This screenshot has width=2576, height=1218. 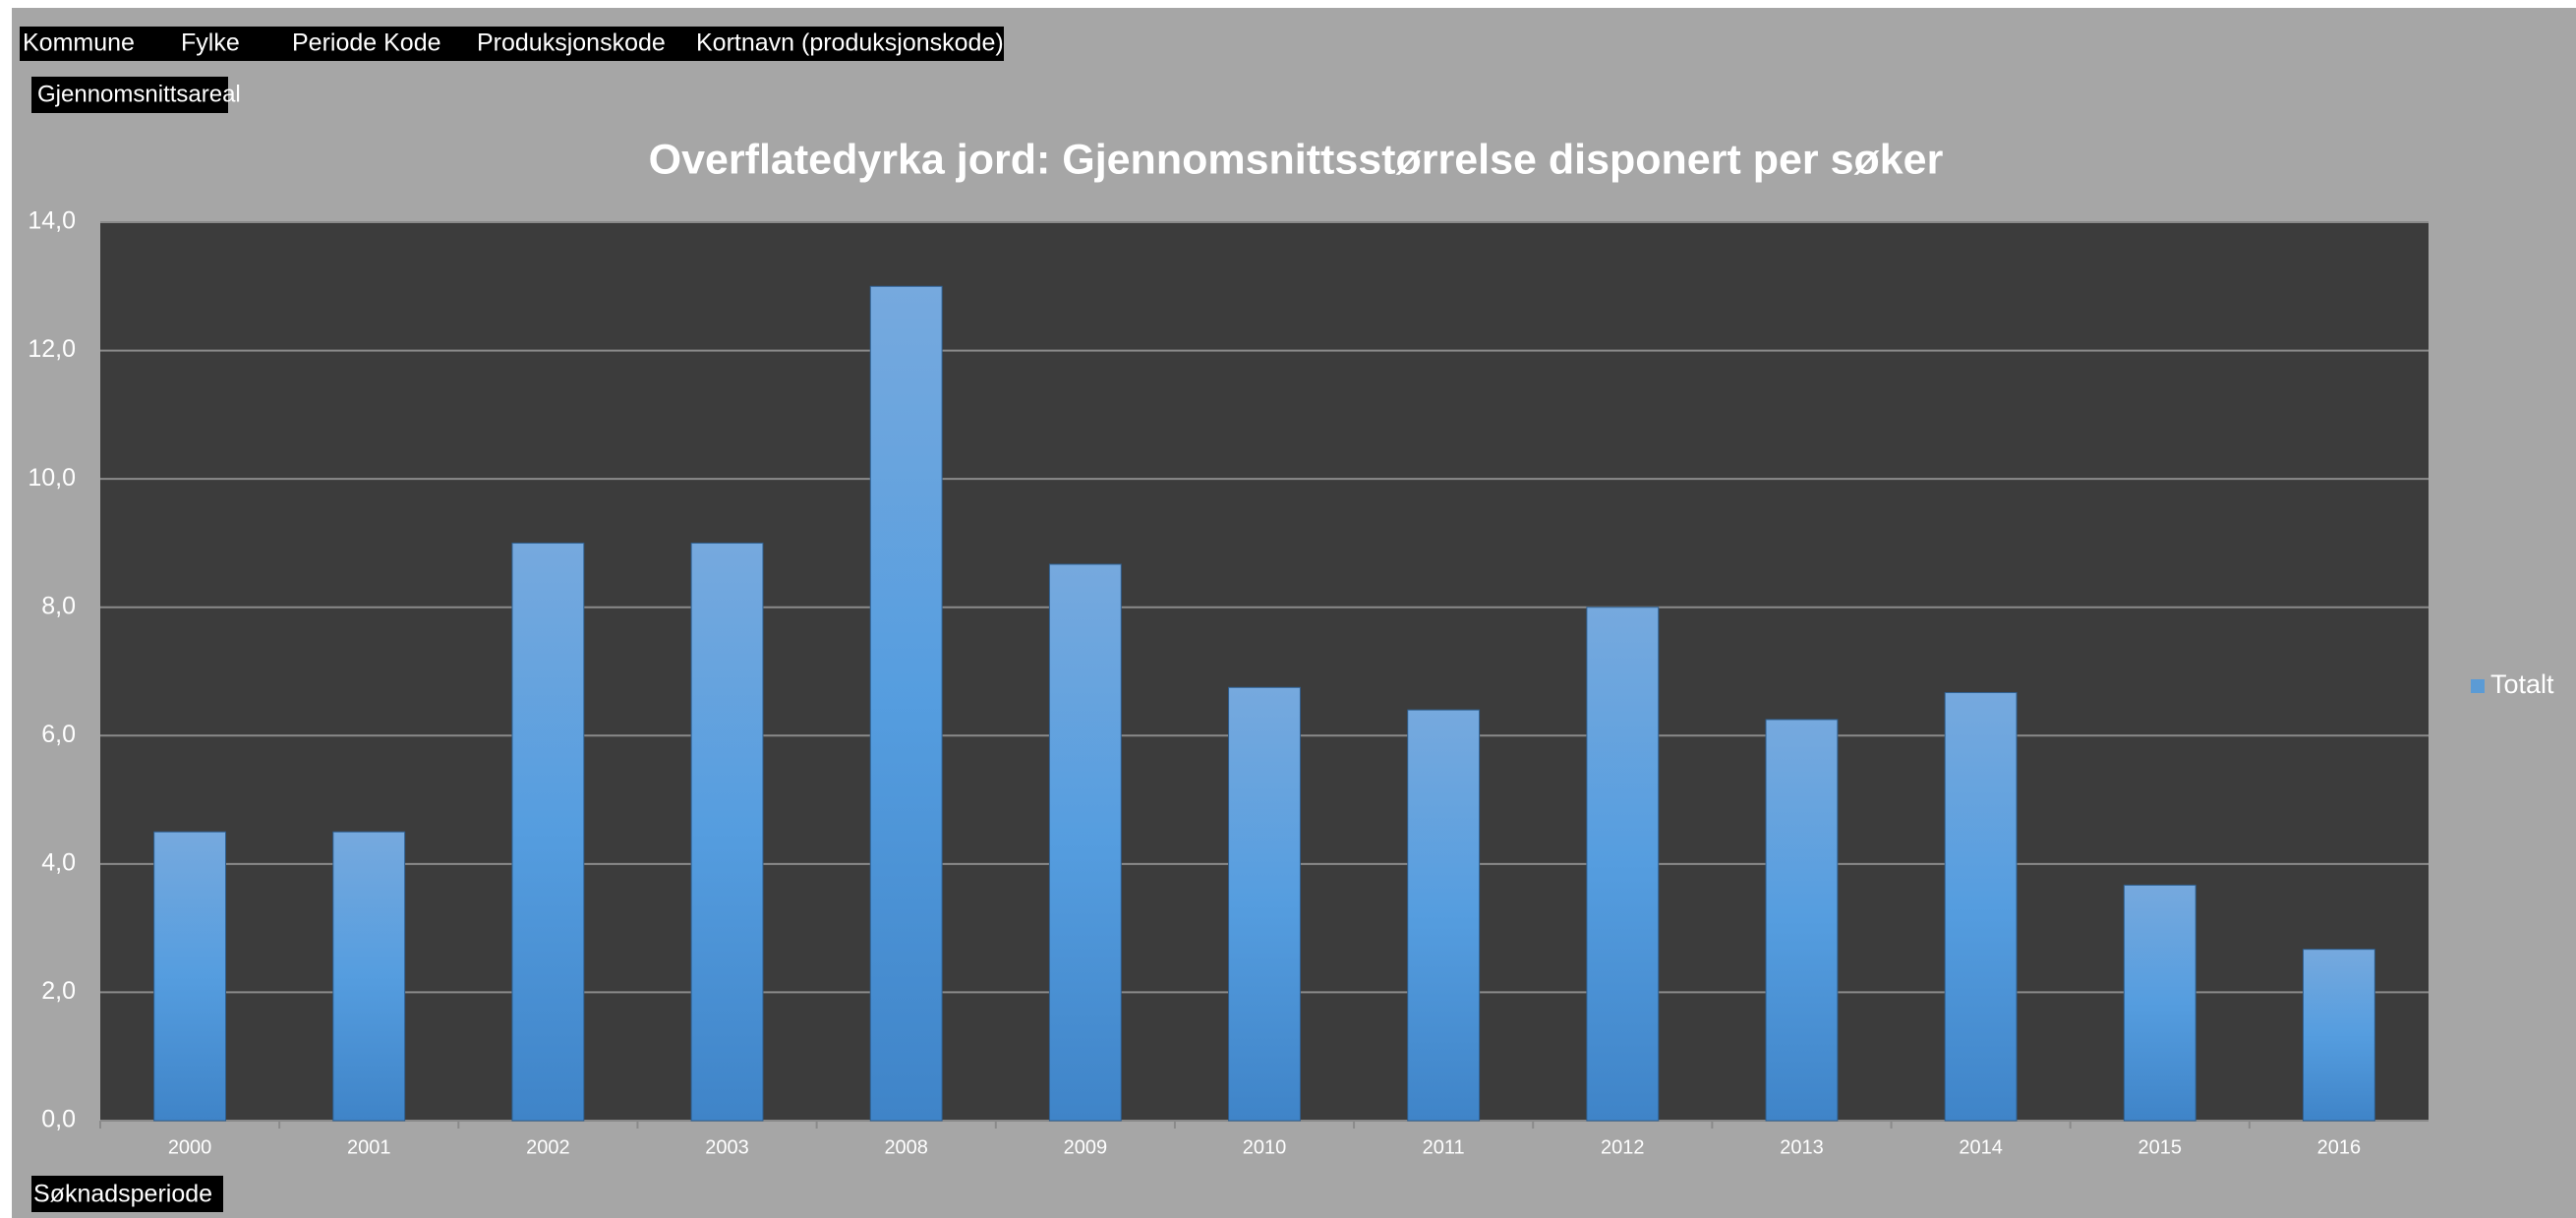 I want to click on filter-field: Kommune, so click(x=79, y=43).